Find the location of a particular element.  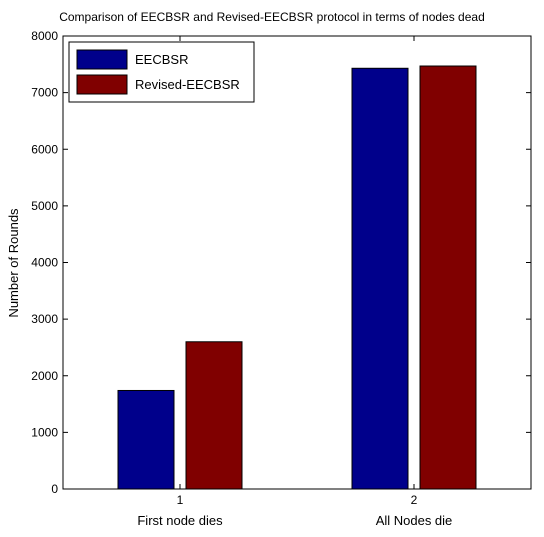

y-tick-label: 7000 is located at coordinates (44, 93).